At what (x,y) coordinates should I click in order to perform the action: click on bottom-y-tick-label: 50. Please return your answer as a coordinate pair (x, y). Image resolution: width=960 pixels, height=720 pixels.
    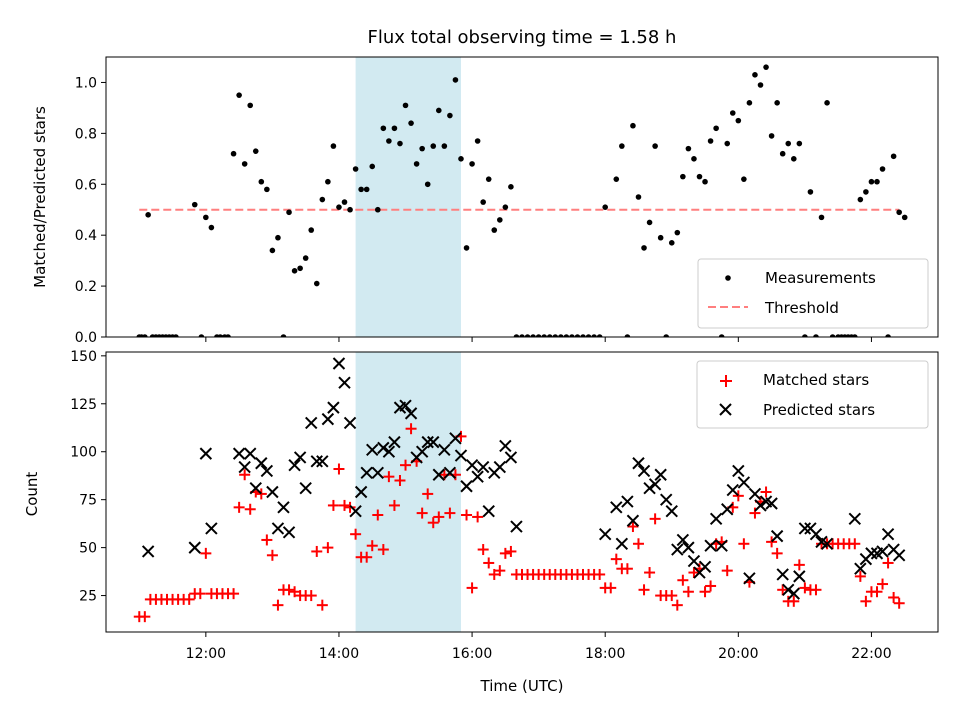
    Looking at the image, I should click on (88, 549).